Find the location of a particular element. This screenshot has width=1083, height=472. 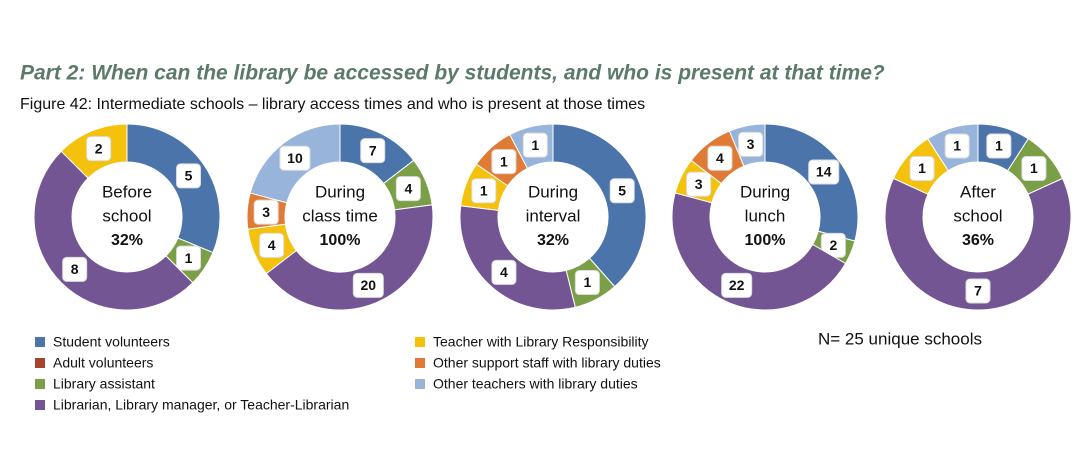

legend-label: Teacher with Library Responsibility is located at coordinates (541, 342).